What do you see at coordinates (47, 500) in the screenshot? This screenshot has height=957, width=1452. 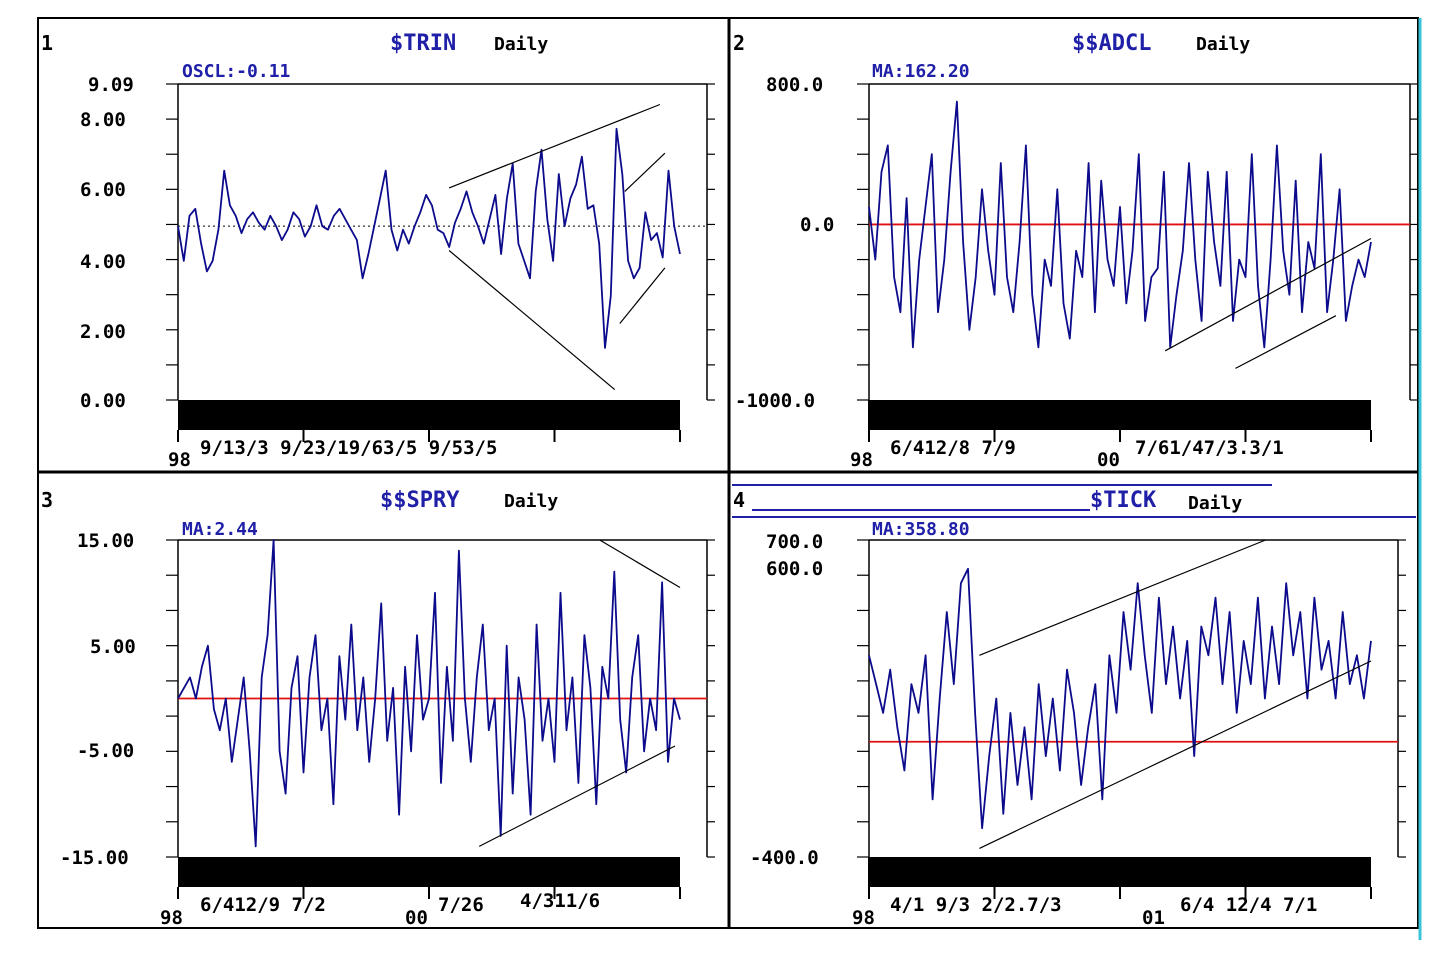 I see `pane-number: 3` at bounding box center [47, 500].